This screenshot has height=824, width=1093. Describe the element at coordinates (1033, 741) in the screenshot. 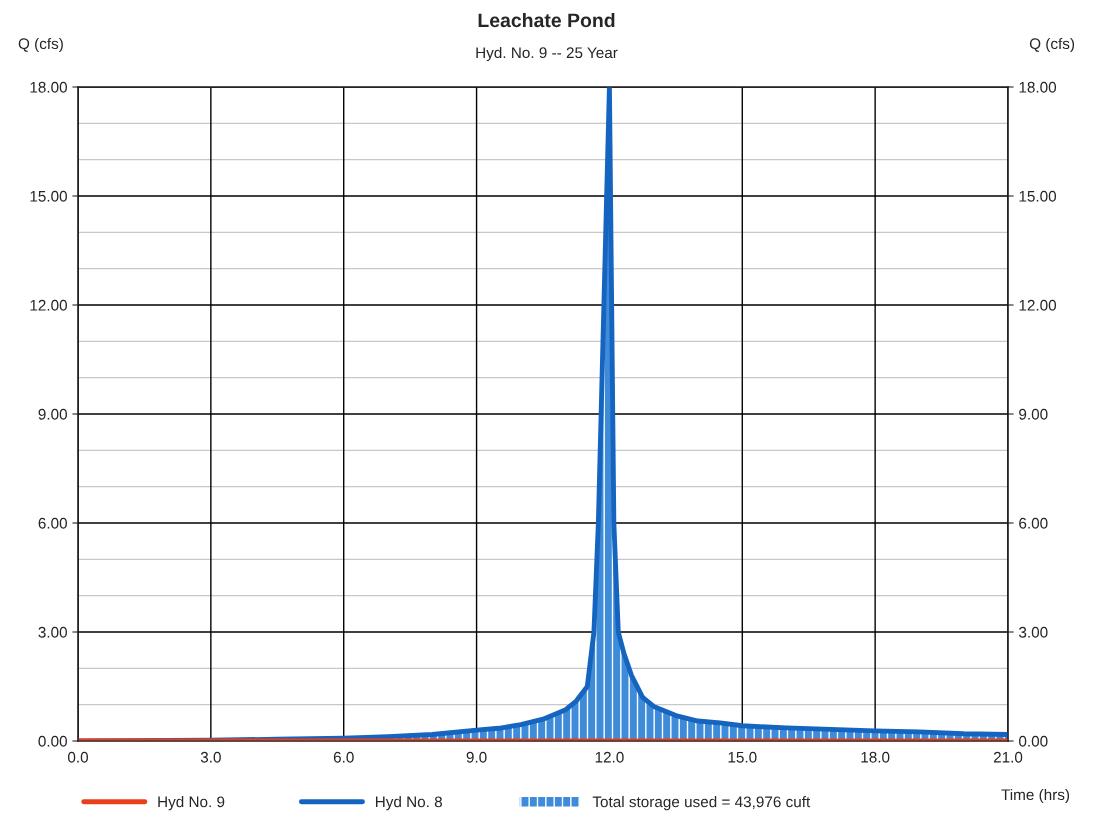

I see `y2-tick-label: 0.00` at that location.